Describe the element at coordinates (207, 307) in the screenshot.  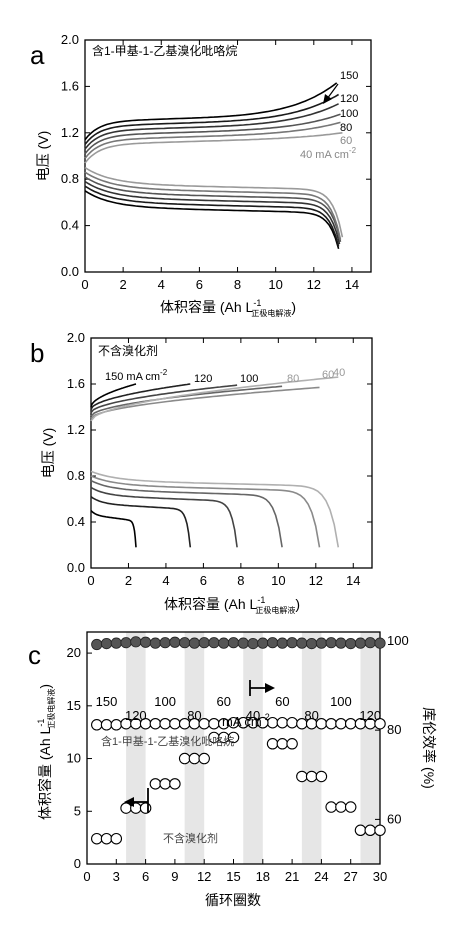
I see `panel-a-xlabel-main: 体积容量 (Ah L` at that location.